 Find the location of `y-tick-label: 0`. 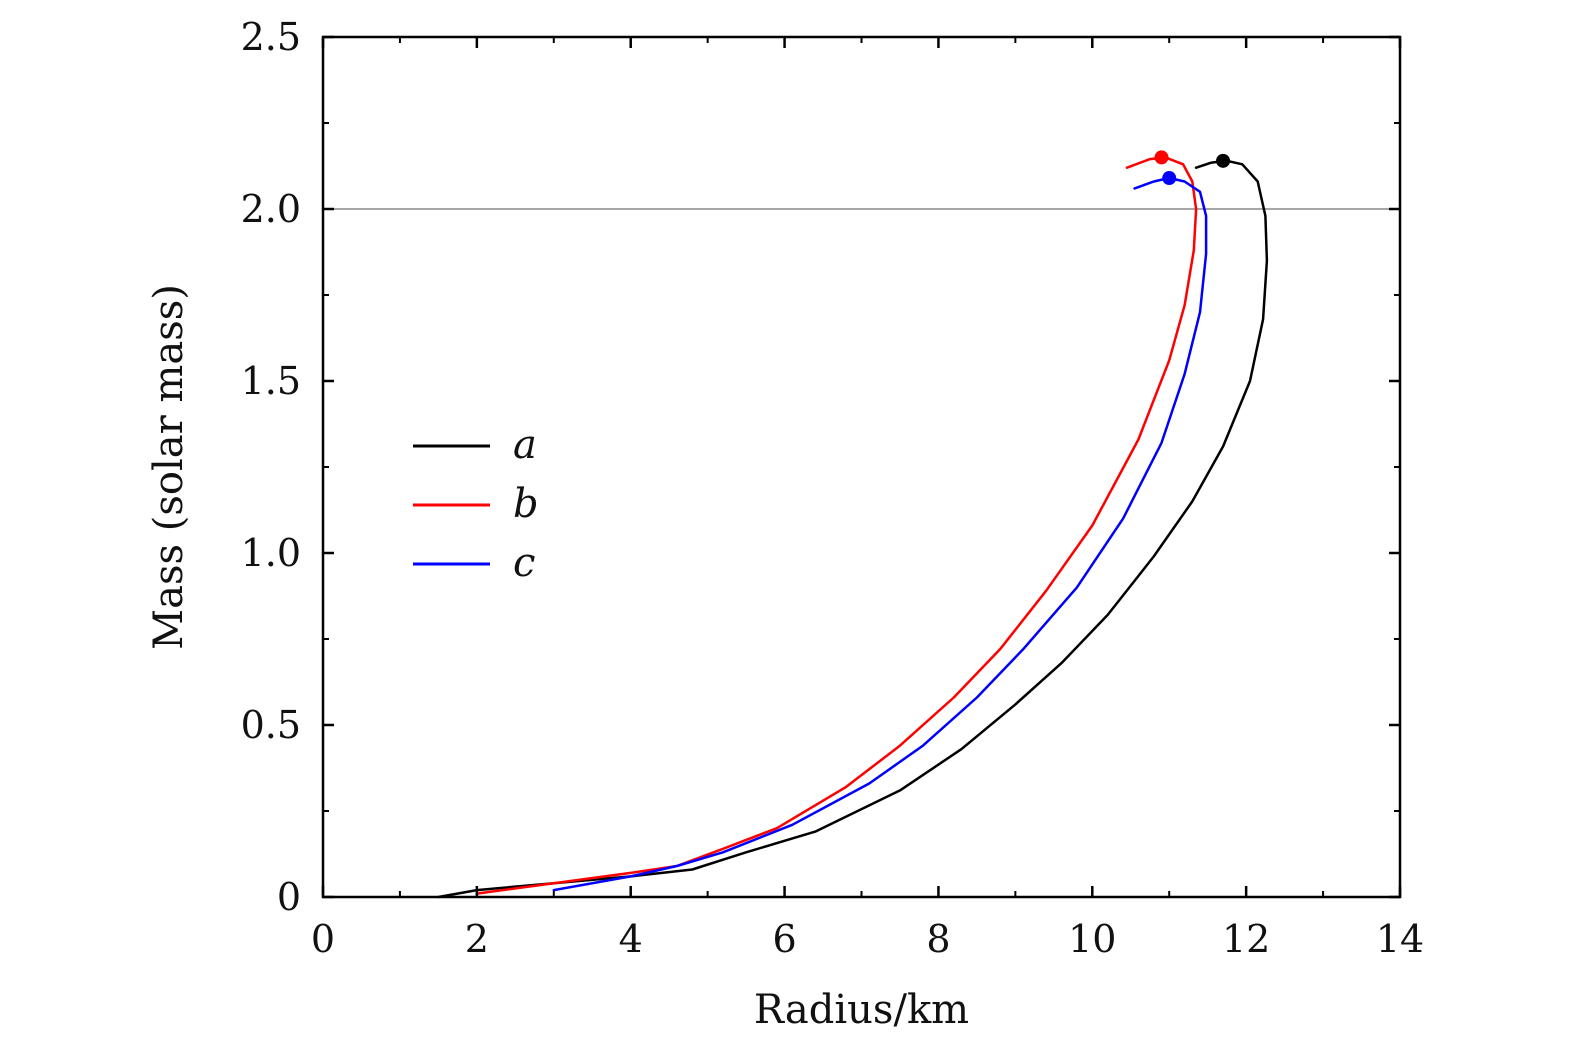

y-tick-label: 0 is located at coordinates (289, 897).